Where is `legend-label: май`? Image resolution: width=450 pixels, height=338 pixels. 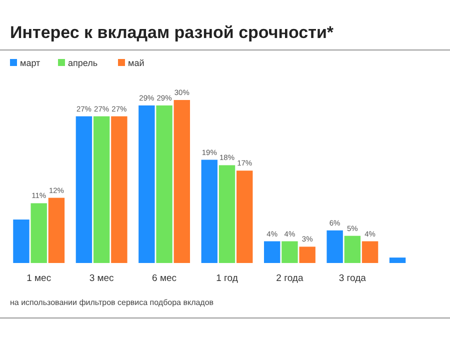 legend-label: май is located at coordinates (136, 63).